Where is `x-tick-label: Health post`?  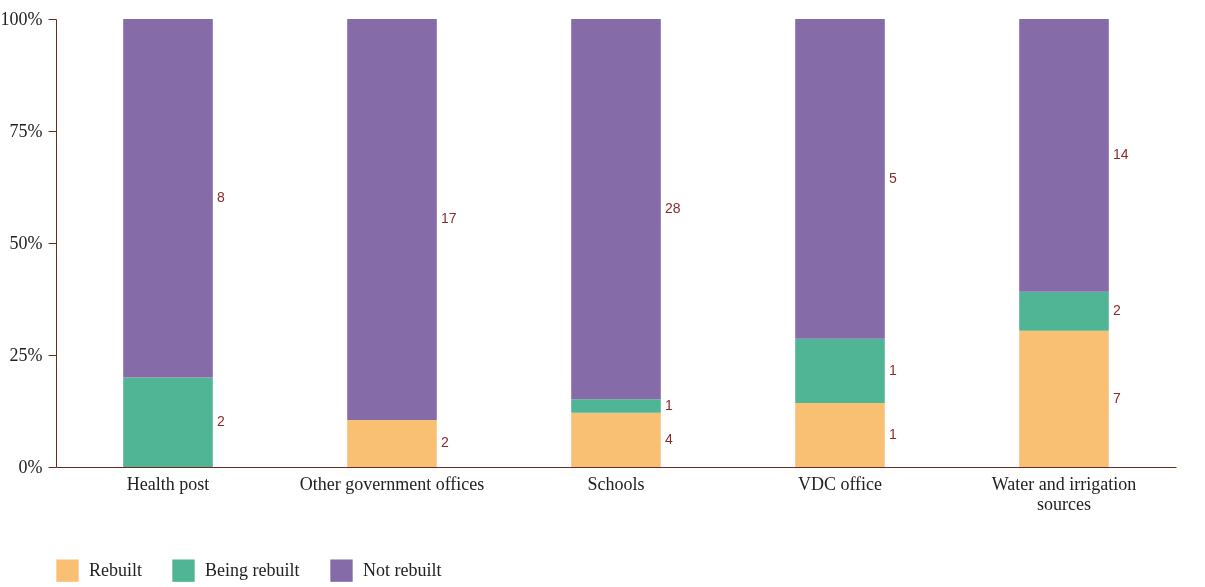
x-tick-label: Health post is located at coordinates (168, 483).